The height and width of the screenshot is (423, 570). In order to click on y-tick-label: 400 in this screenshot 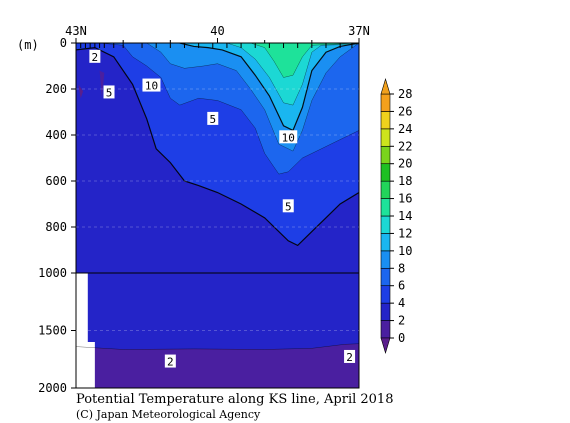, I will do `click(56, 135)`.